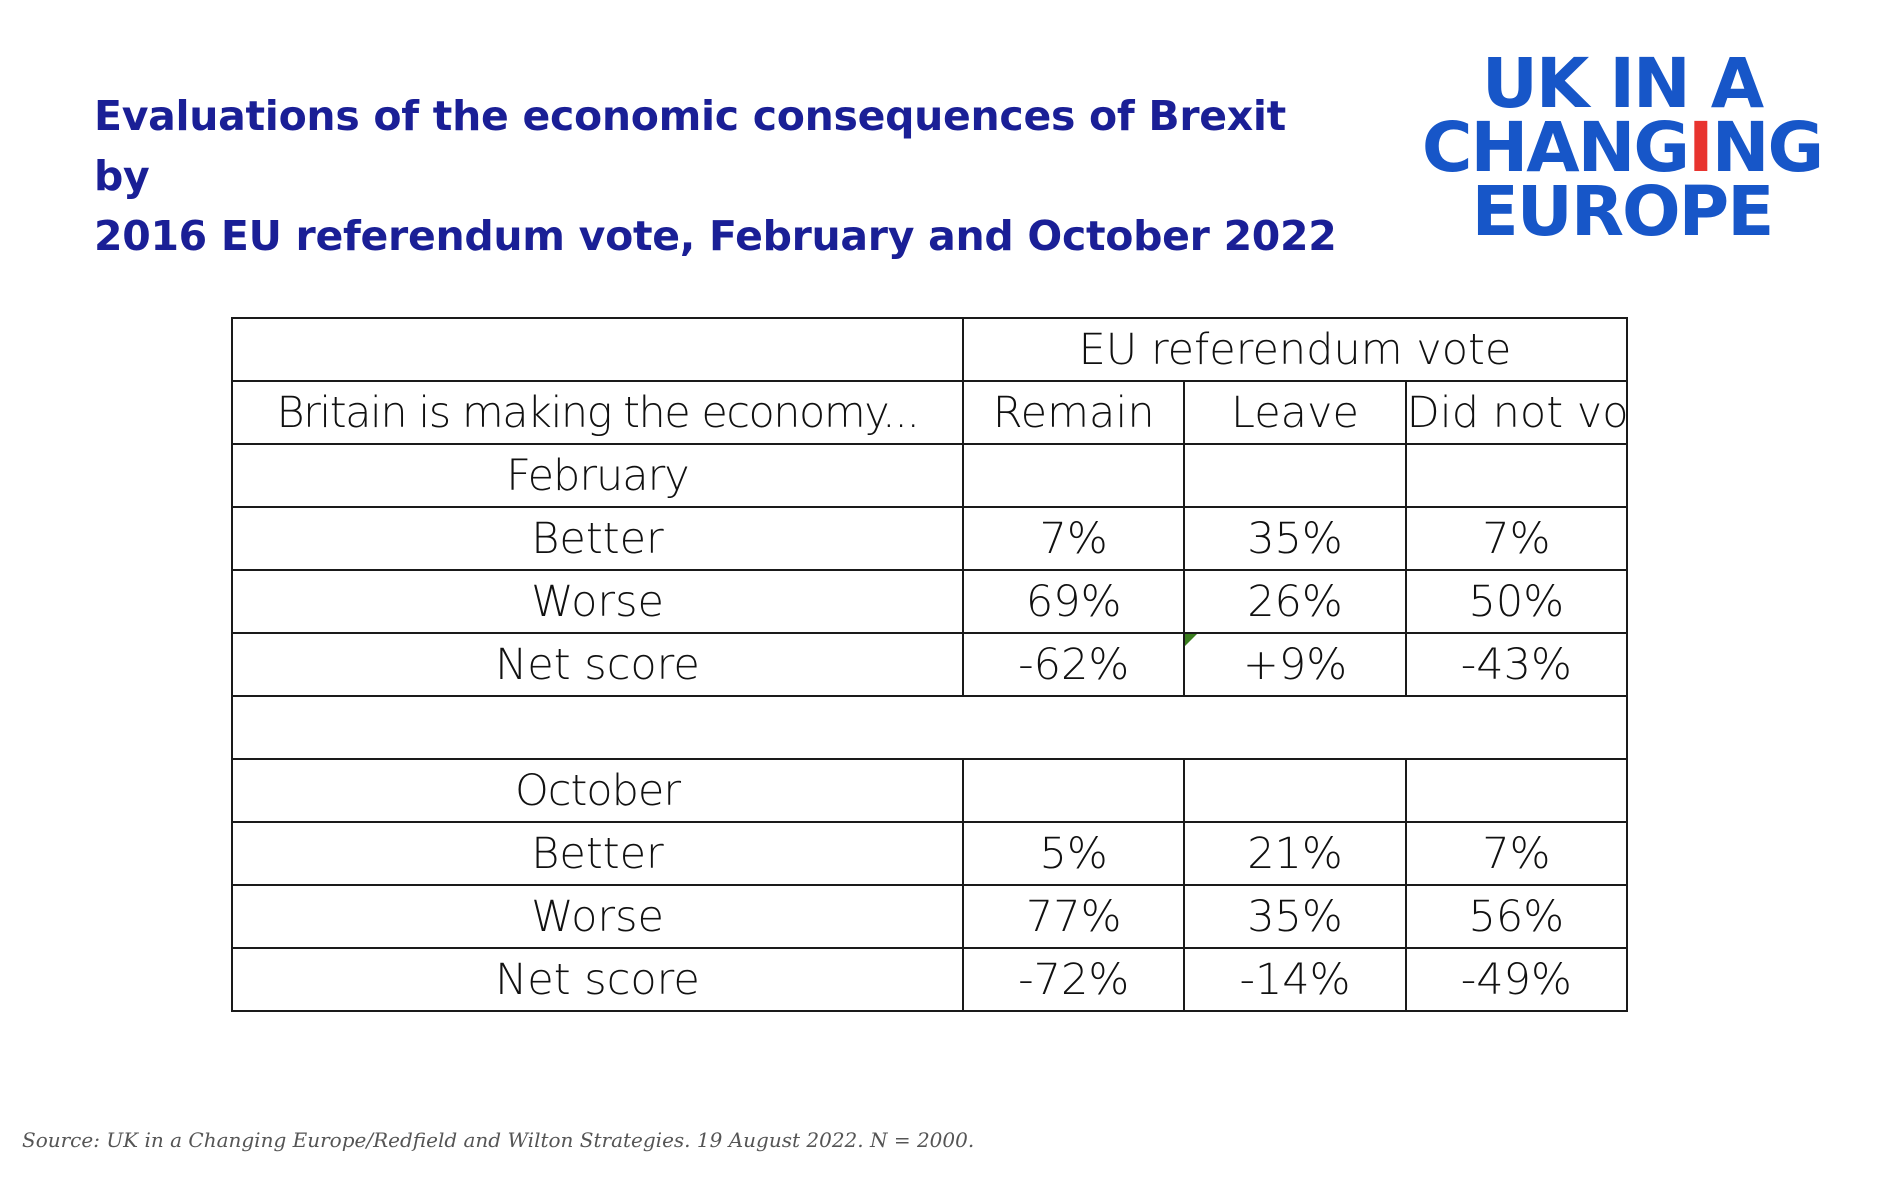 This screenshot has width=1890, height=1177. I want to click on net-score-cell: -62%, so click(1073, 664).